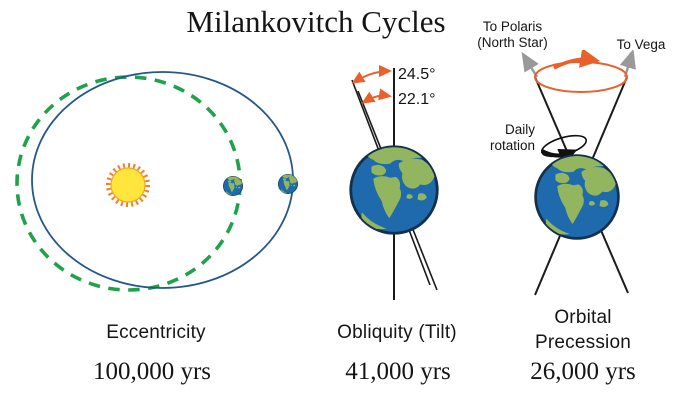  What do you see at coordinates (641, 44) in the screenshot?
I see `vega-label: To Vega` at bounding box center [641, 44].